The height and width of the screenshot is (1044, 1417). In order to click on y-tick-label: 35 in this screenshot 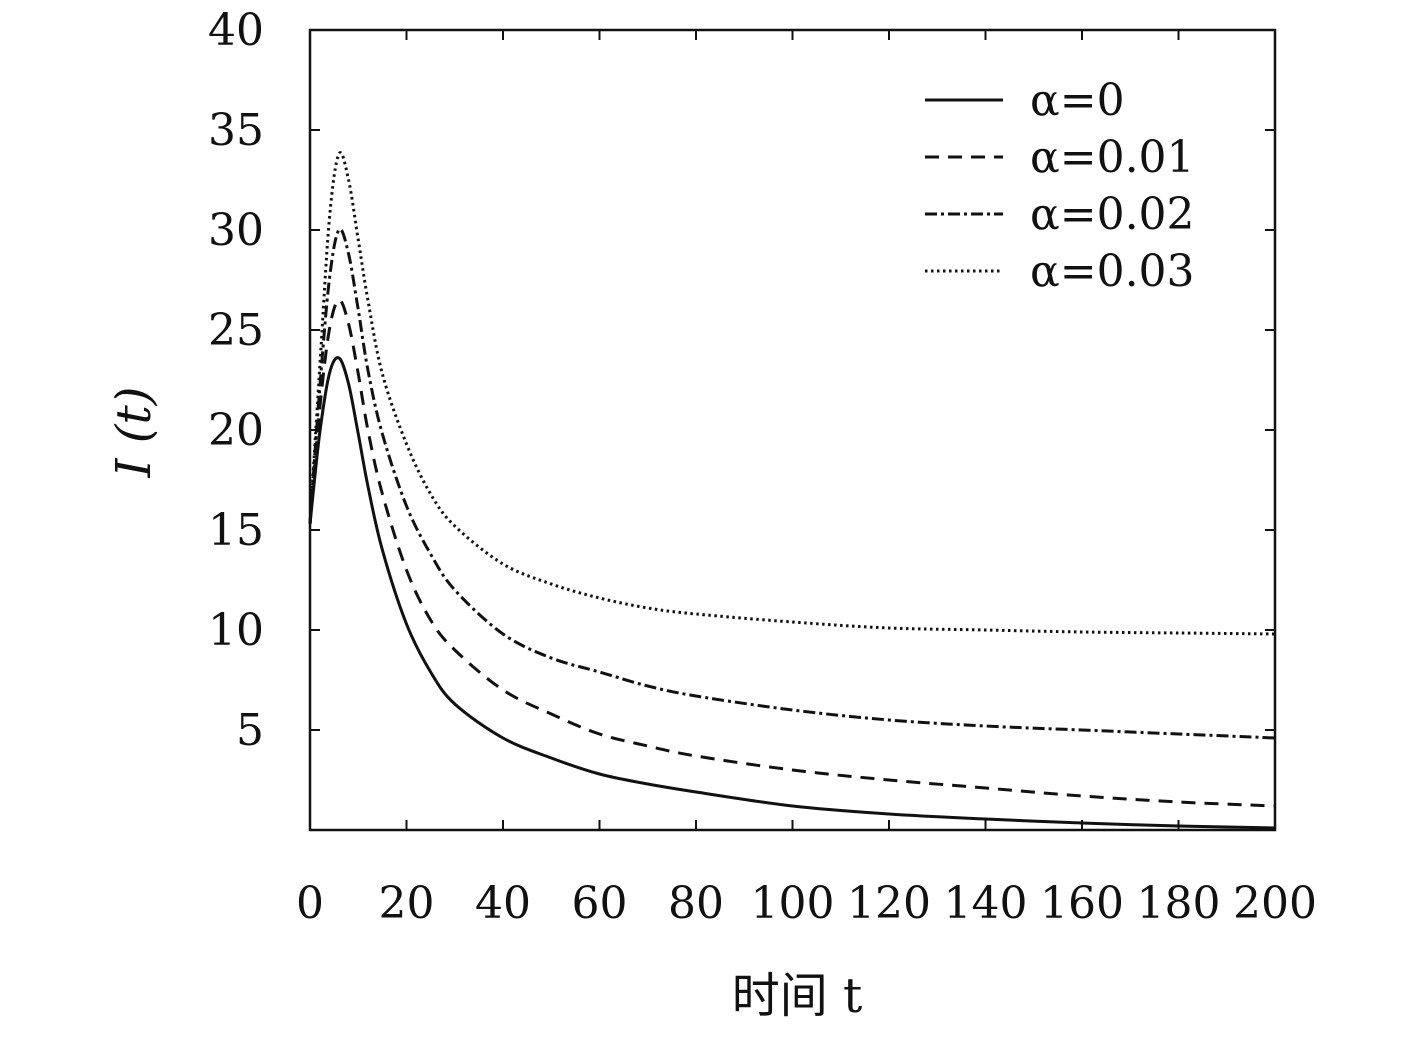, I will do `click(236, 130)`.